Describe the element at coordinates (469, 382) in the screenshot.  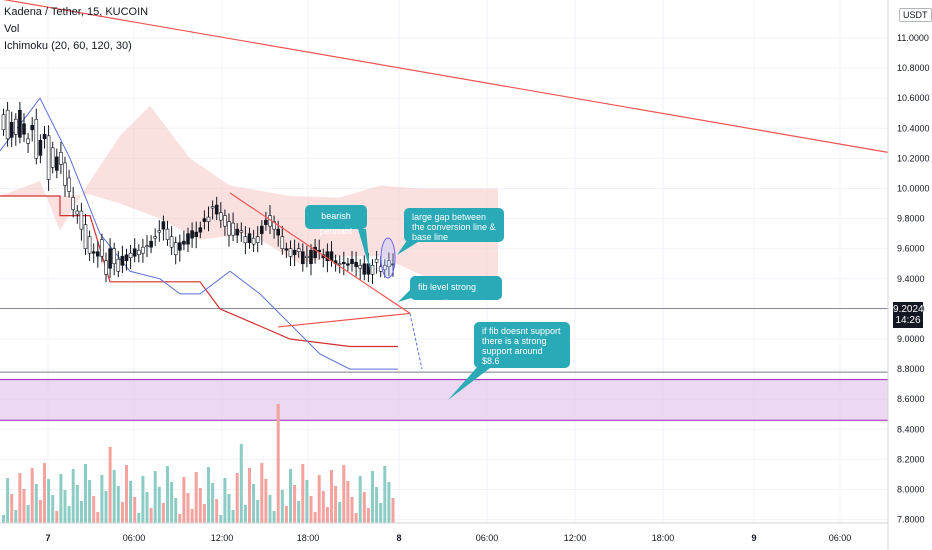
I see `callout-pointer-support` at that location.